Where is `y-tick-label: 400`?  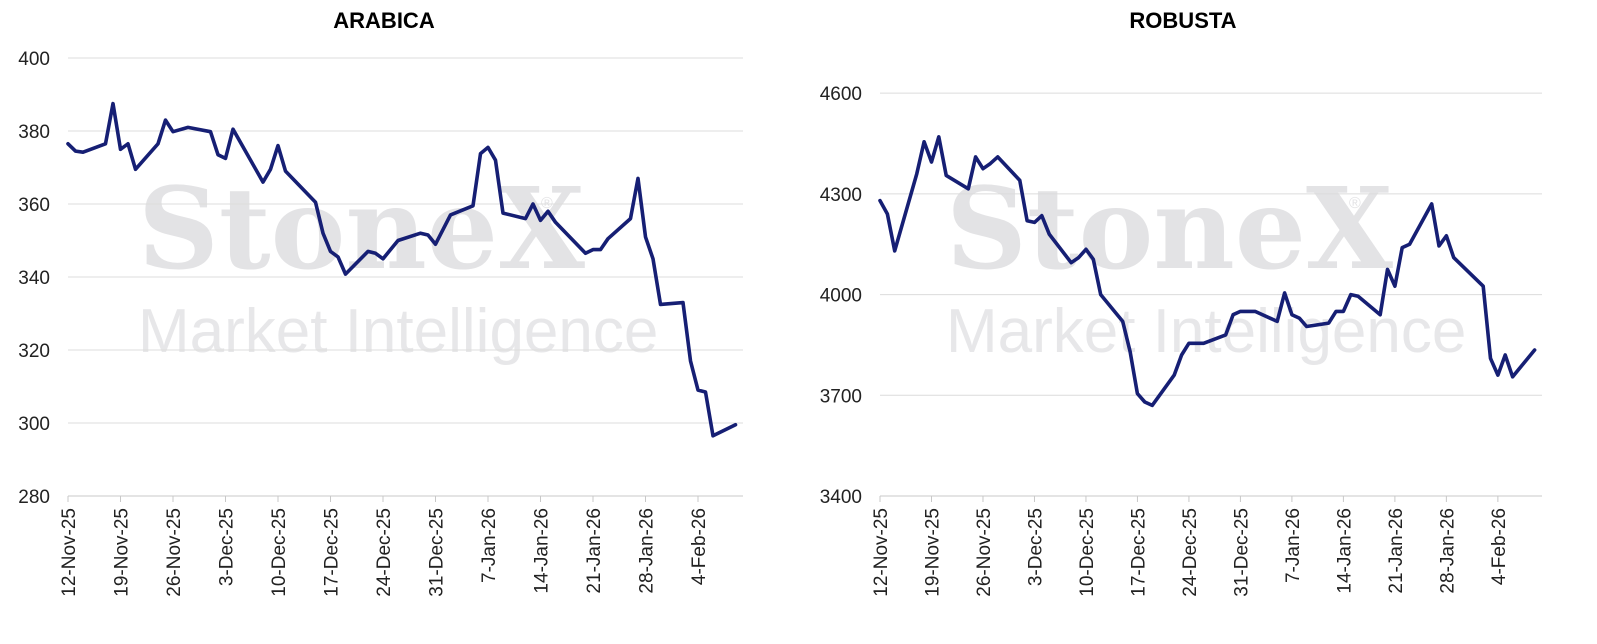
y-tick-label: 400 is located at coordinates (34, 59).